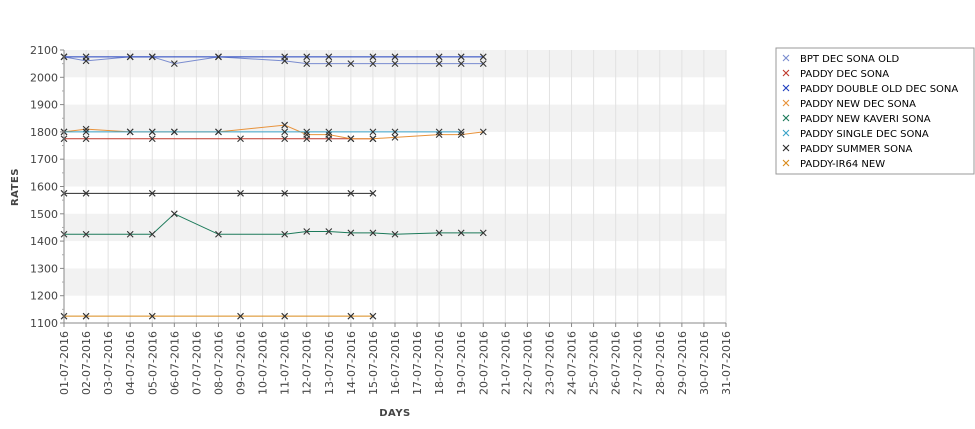  Describe the element at coordinates (44, 296) in the screenshot. I see `y-tick-label: 1200` at that location.